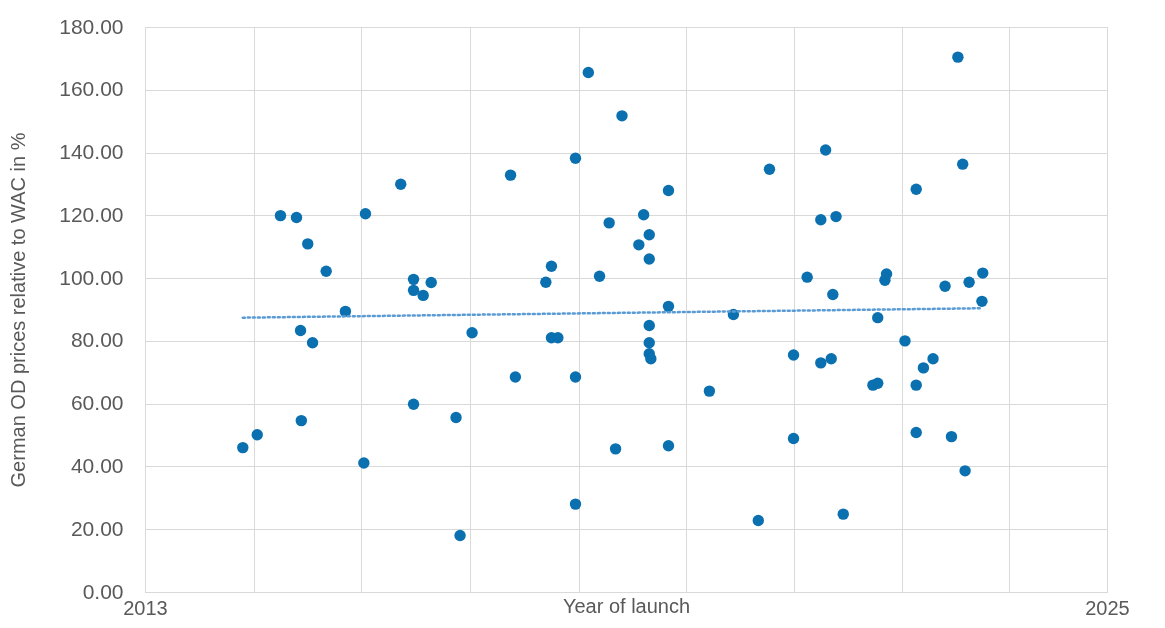  What do you see at coordinates (97, 528) in the screenshot?
I see `y-tick-label: 20.00` at bounding box center [97, 528].